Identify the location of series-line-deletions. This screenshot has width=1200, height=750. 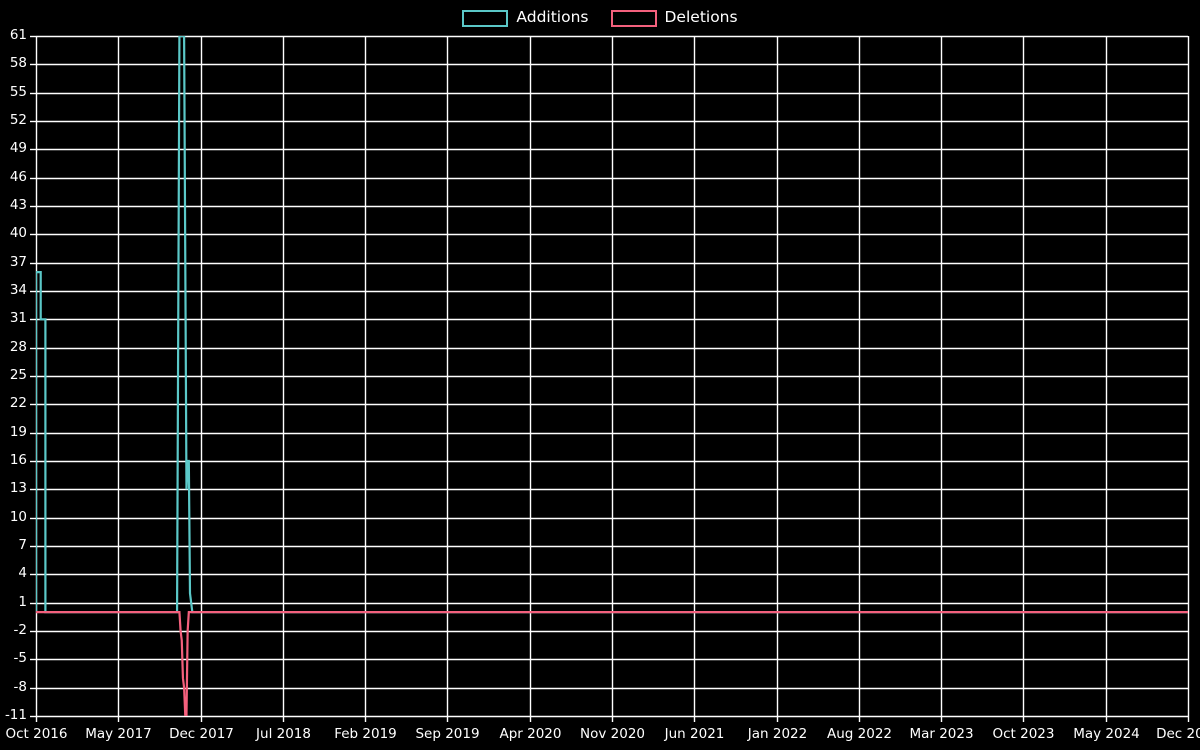
(612, 663).